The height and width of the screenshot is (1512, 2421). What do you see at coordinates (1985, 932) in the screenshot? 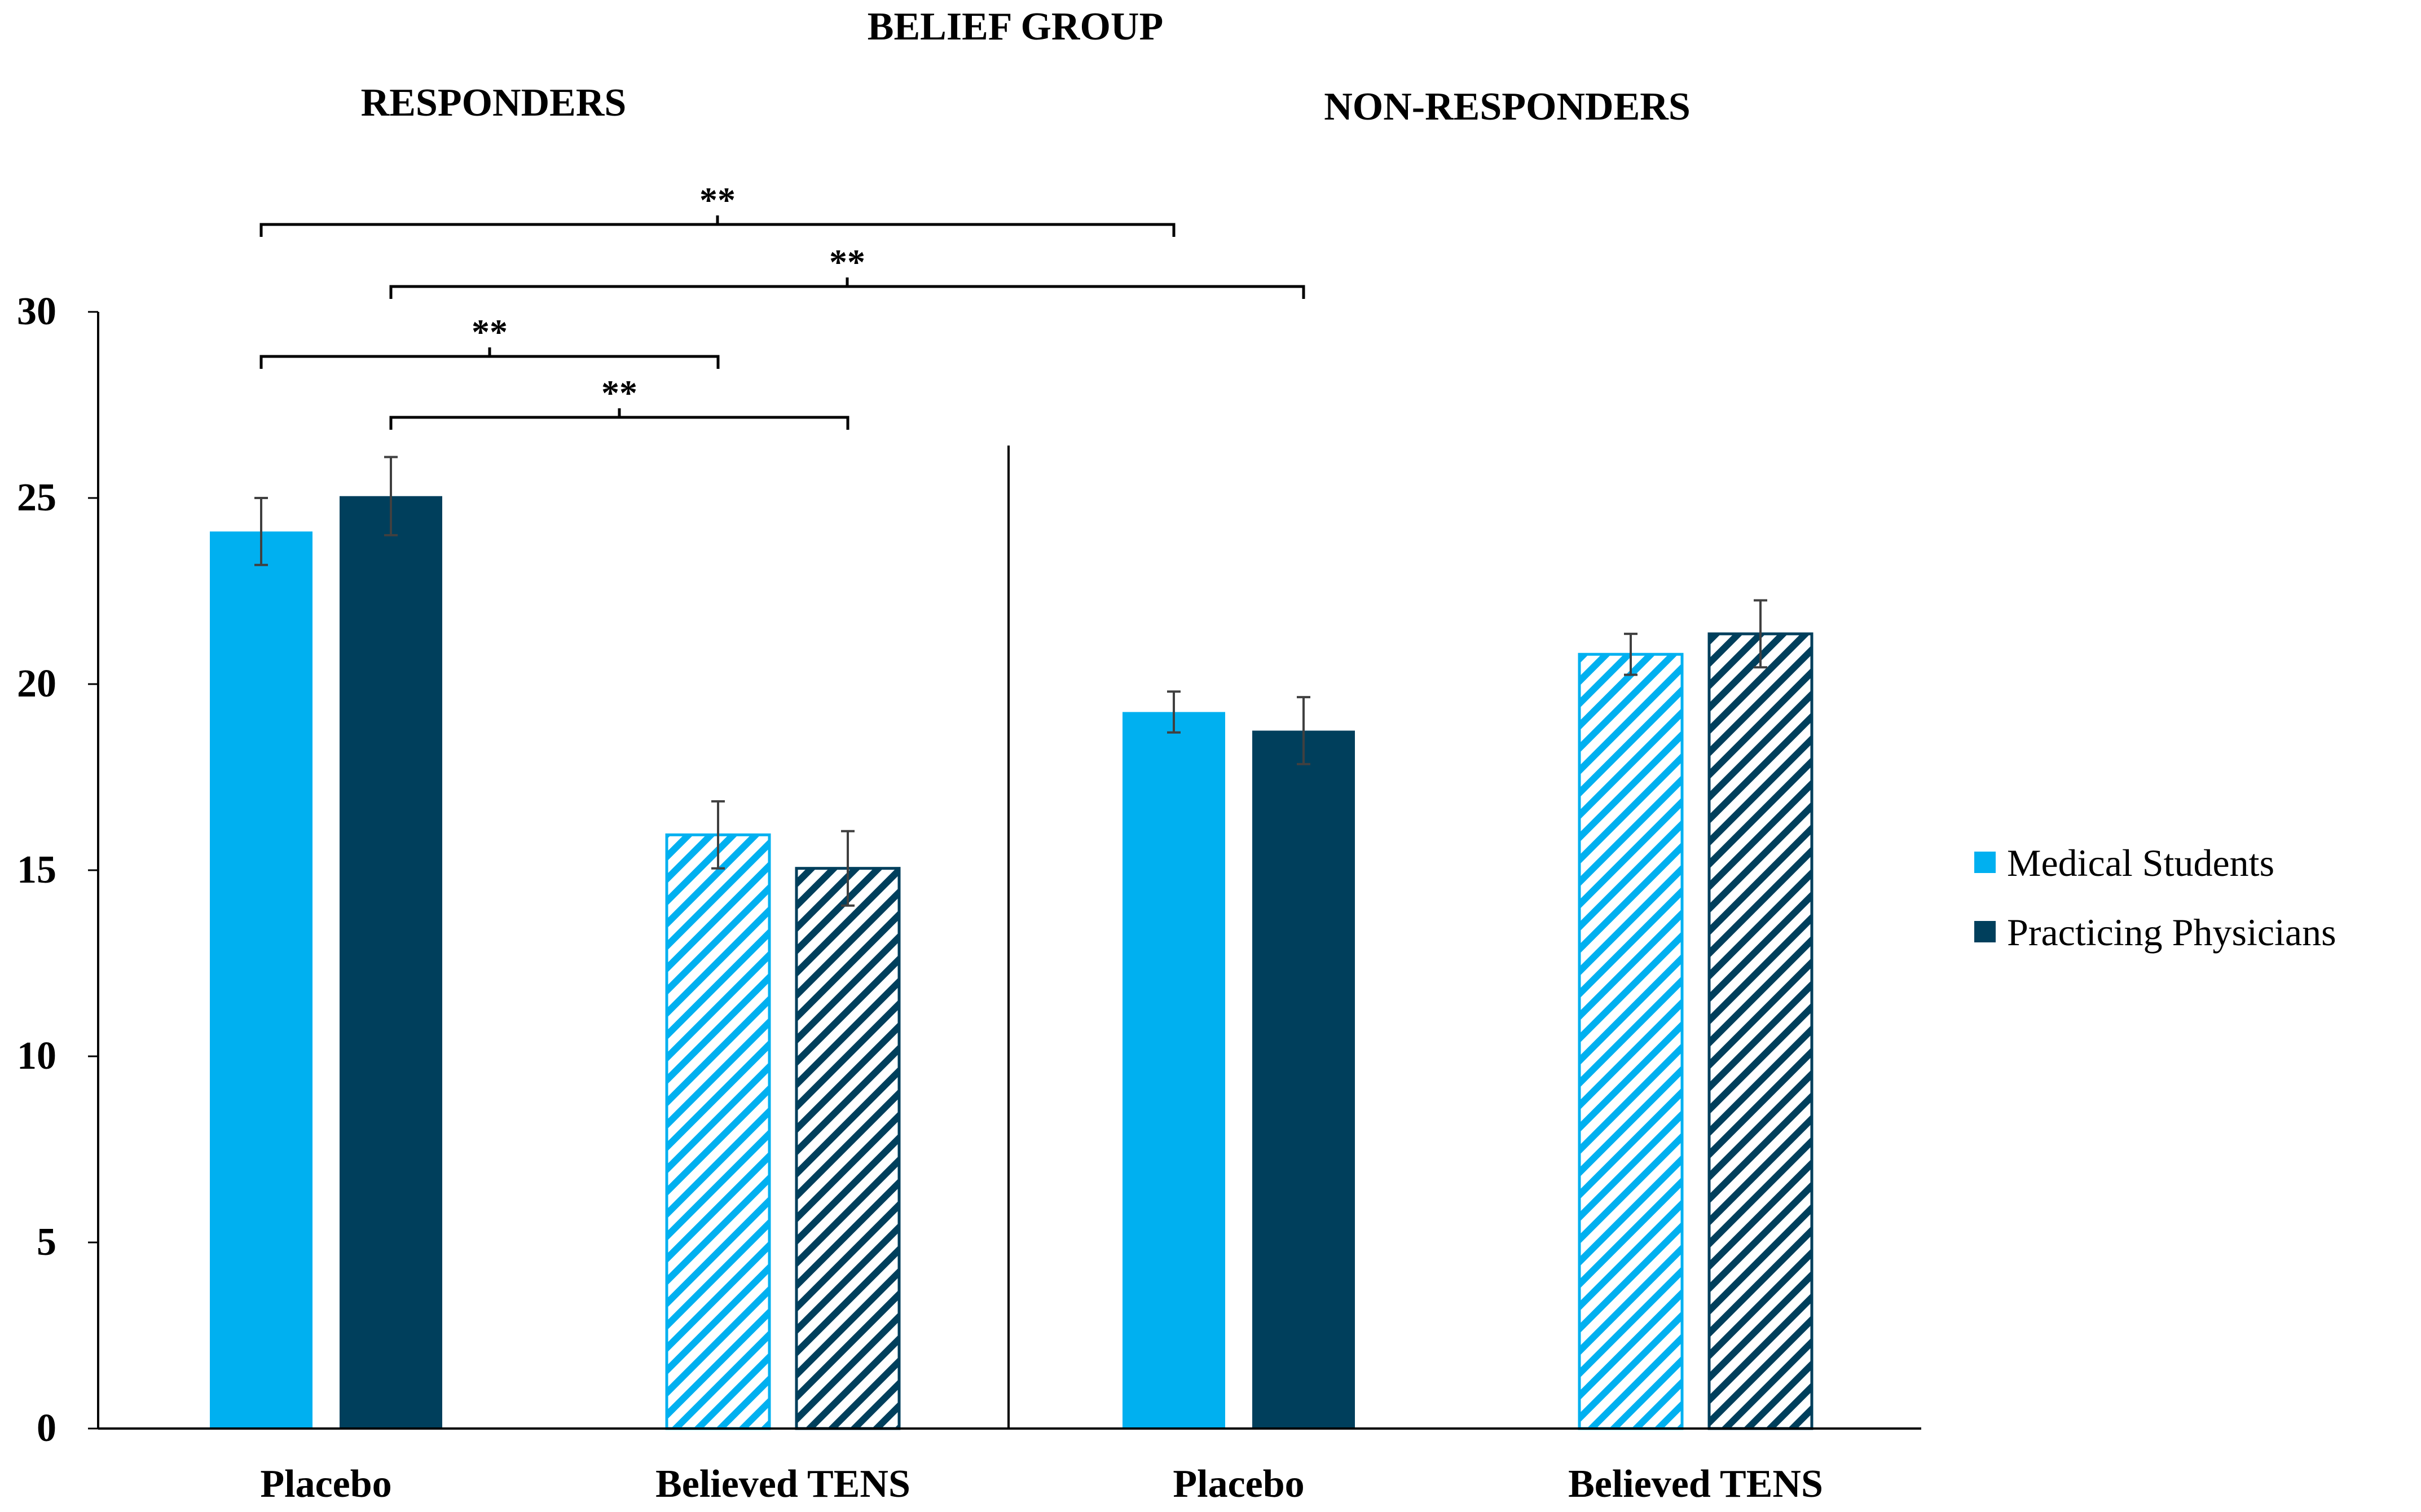
I see `legend-swatch-practicing-physicians` at bounding box center [1985, 932].